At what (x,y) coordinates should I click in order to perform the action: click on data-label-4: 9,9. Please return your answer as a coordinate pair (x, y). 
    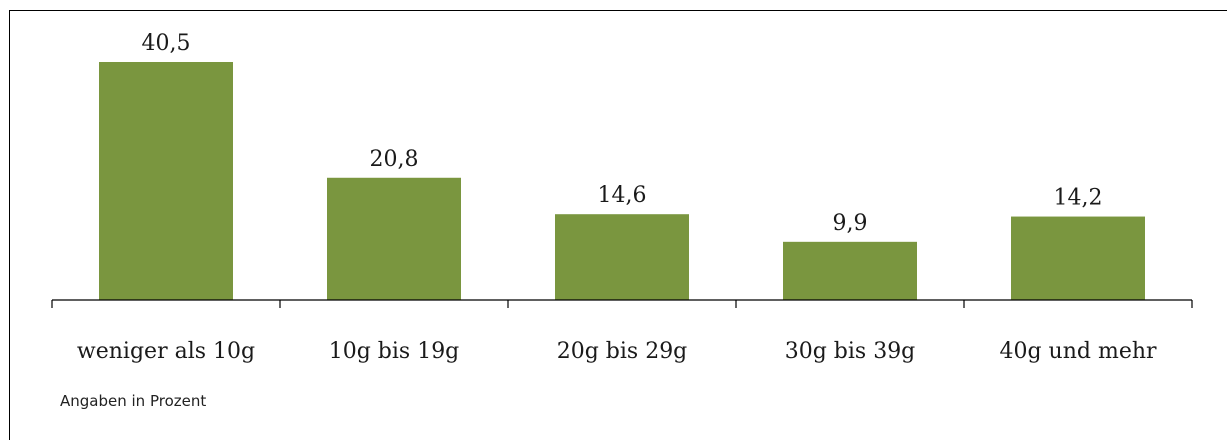
    Looking at the image, I should click on (850, 223).